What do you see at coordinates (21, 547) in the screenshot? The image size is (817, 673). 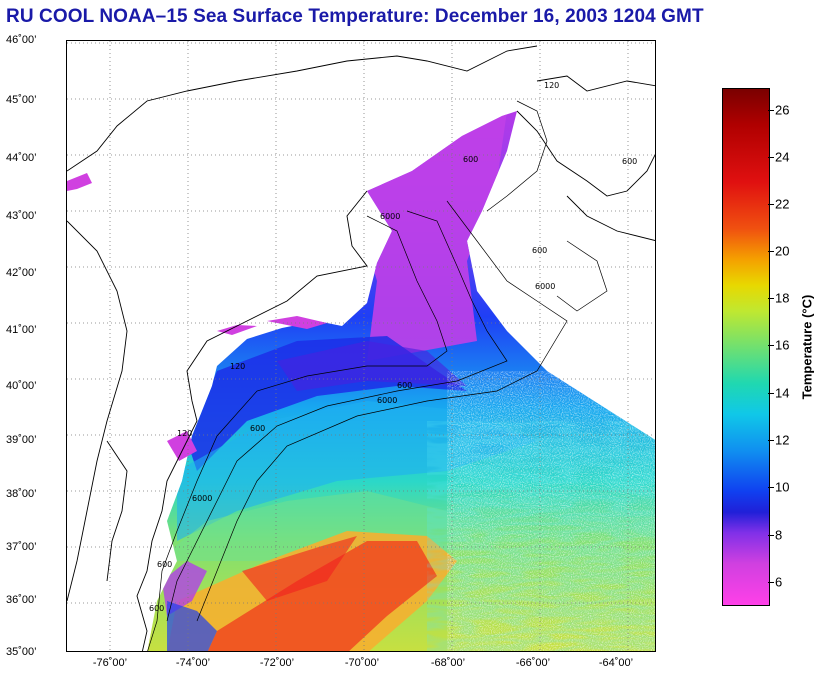 I see `lat-label-37: 37˚00’` at bounding box center [21, 547].